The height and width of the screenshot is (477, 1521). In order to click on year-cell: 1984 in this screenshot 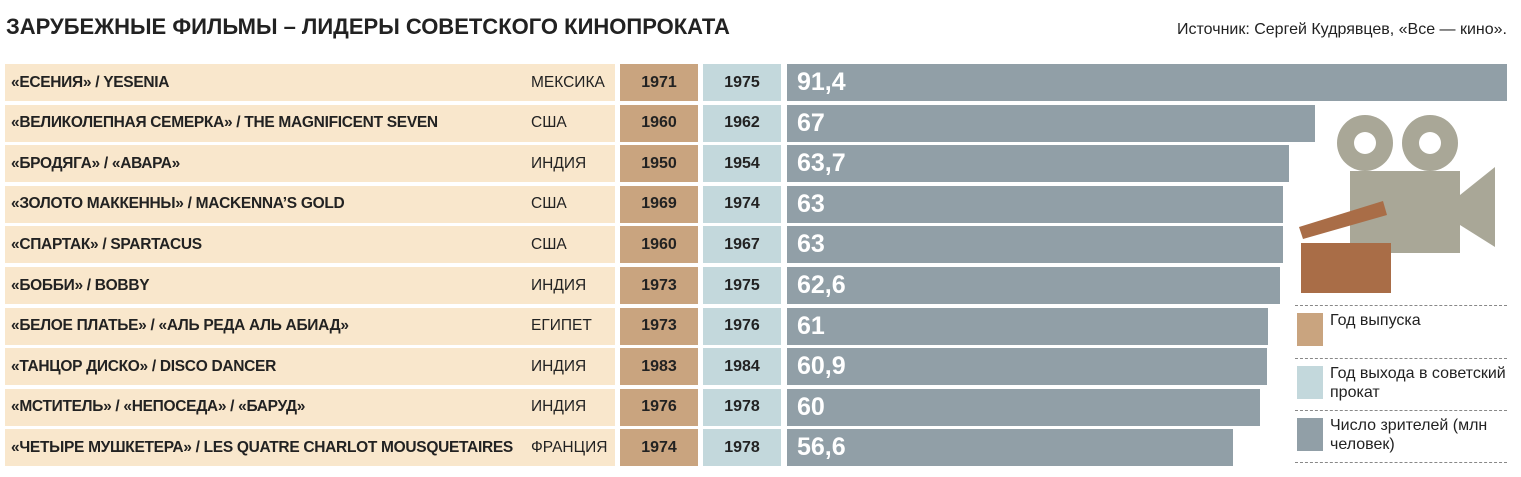, I will do `click(742, 367)`.